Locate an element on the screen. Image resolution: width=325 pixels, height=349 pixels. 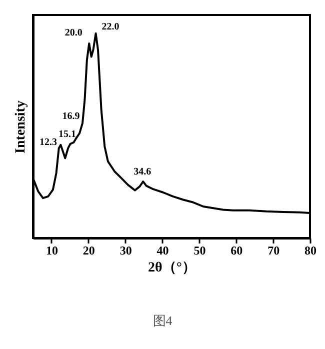
x-tick-label: 60 is located at coordinates (236, 251).